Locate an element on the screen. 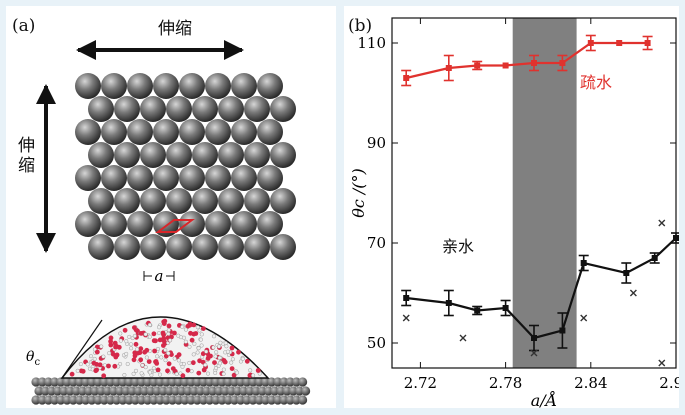 The image size is (685, 415). contact-angle-tangent is located at coordinates (82, 349).